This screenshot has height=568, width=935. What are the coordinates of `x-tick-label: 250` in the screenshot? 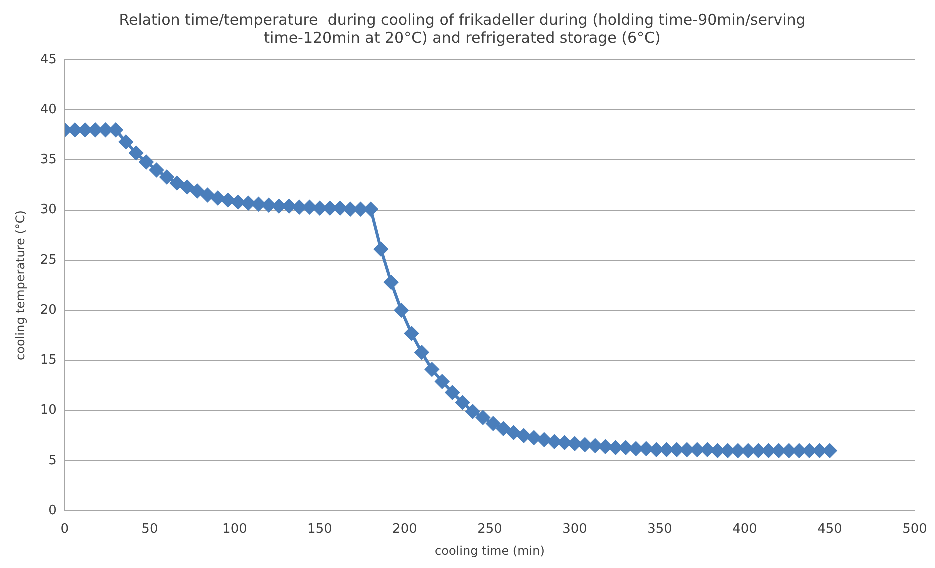 It's located at (490, 530).